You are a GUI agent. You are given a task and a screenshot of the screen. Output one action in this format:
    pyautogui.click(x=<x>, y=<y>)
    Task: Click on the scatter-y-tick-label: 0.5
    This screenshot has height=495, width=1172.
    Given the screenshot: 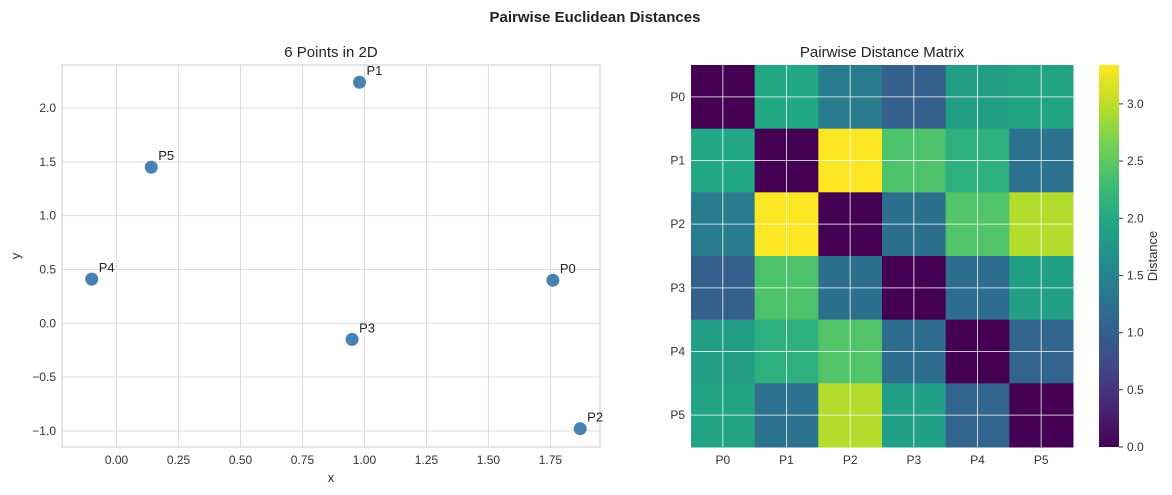 What is the action you would take?
    pyautogui.click(x=47, y=269)
    